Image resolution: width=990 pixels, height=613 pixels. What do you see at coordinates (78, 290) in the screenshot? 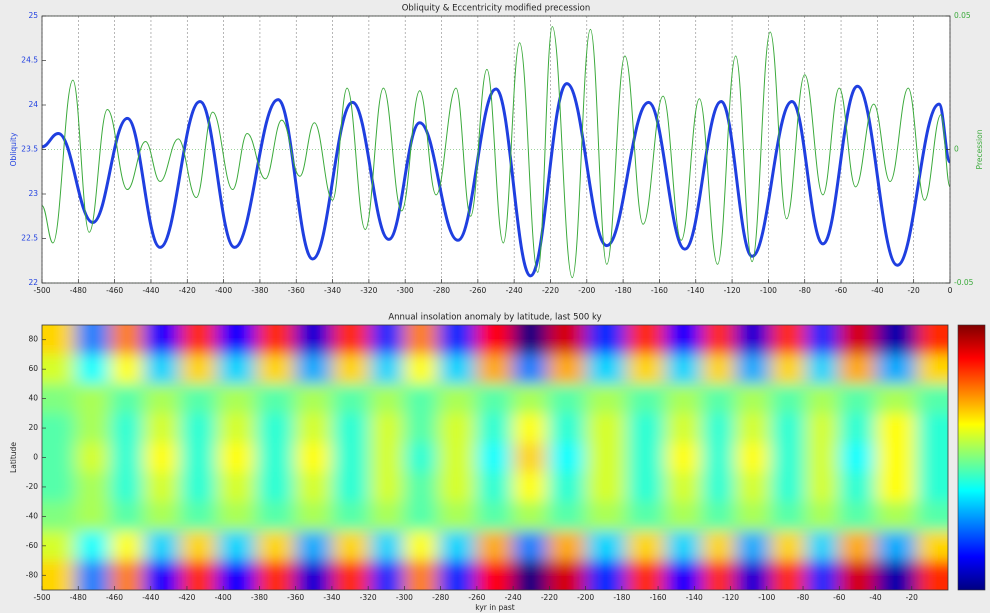
I see `x-tick-label: -480` at bounding box center [78, 290].